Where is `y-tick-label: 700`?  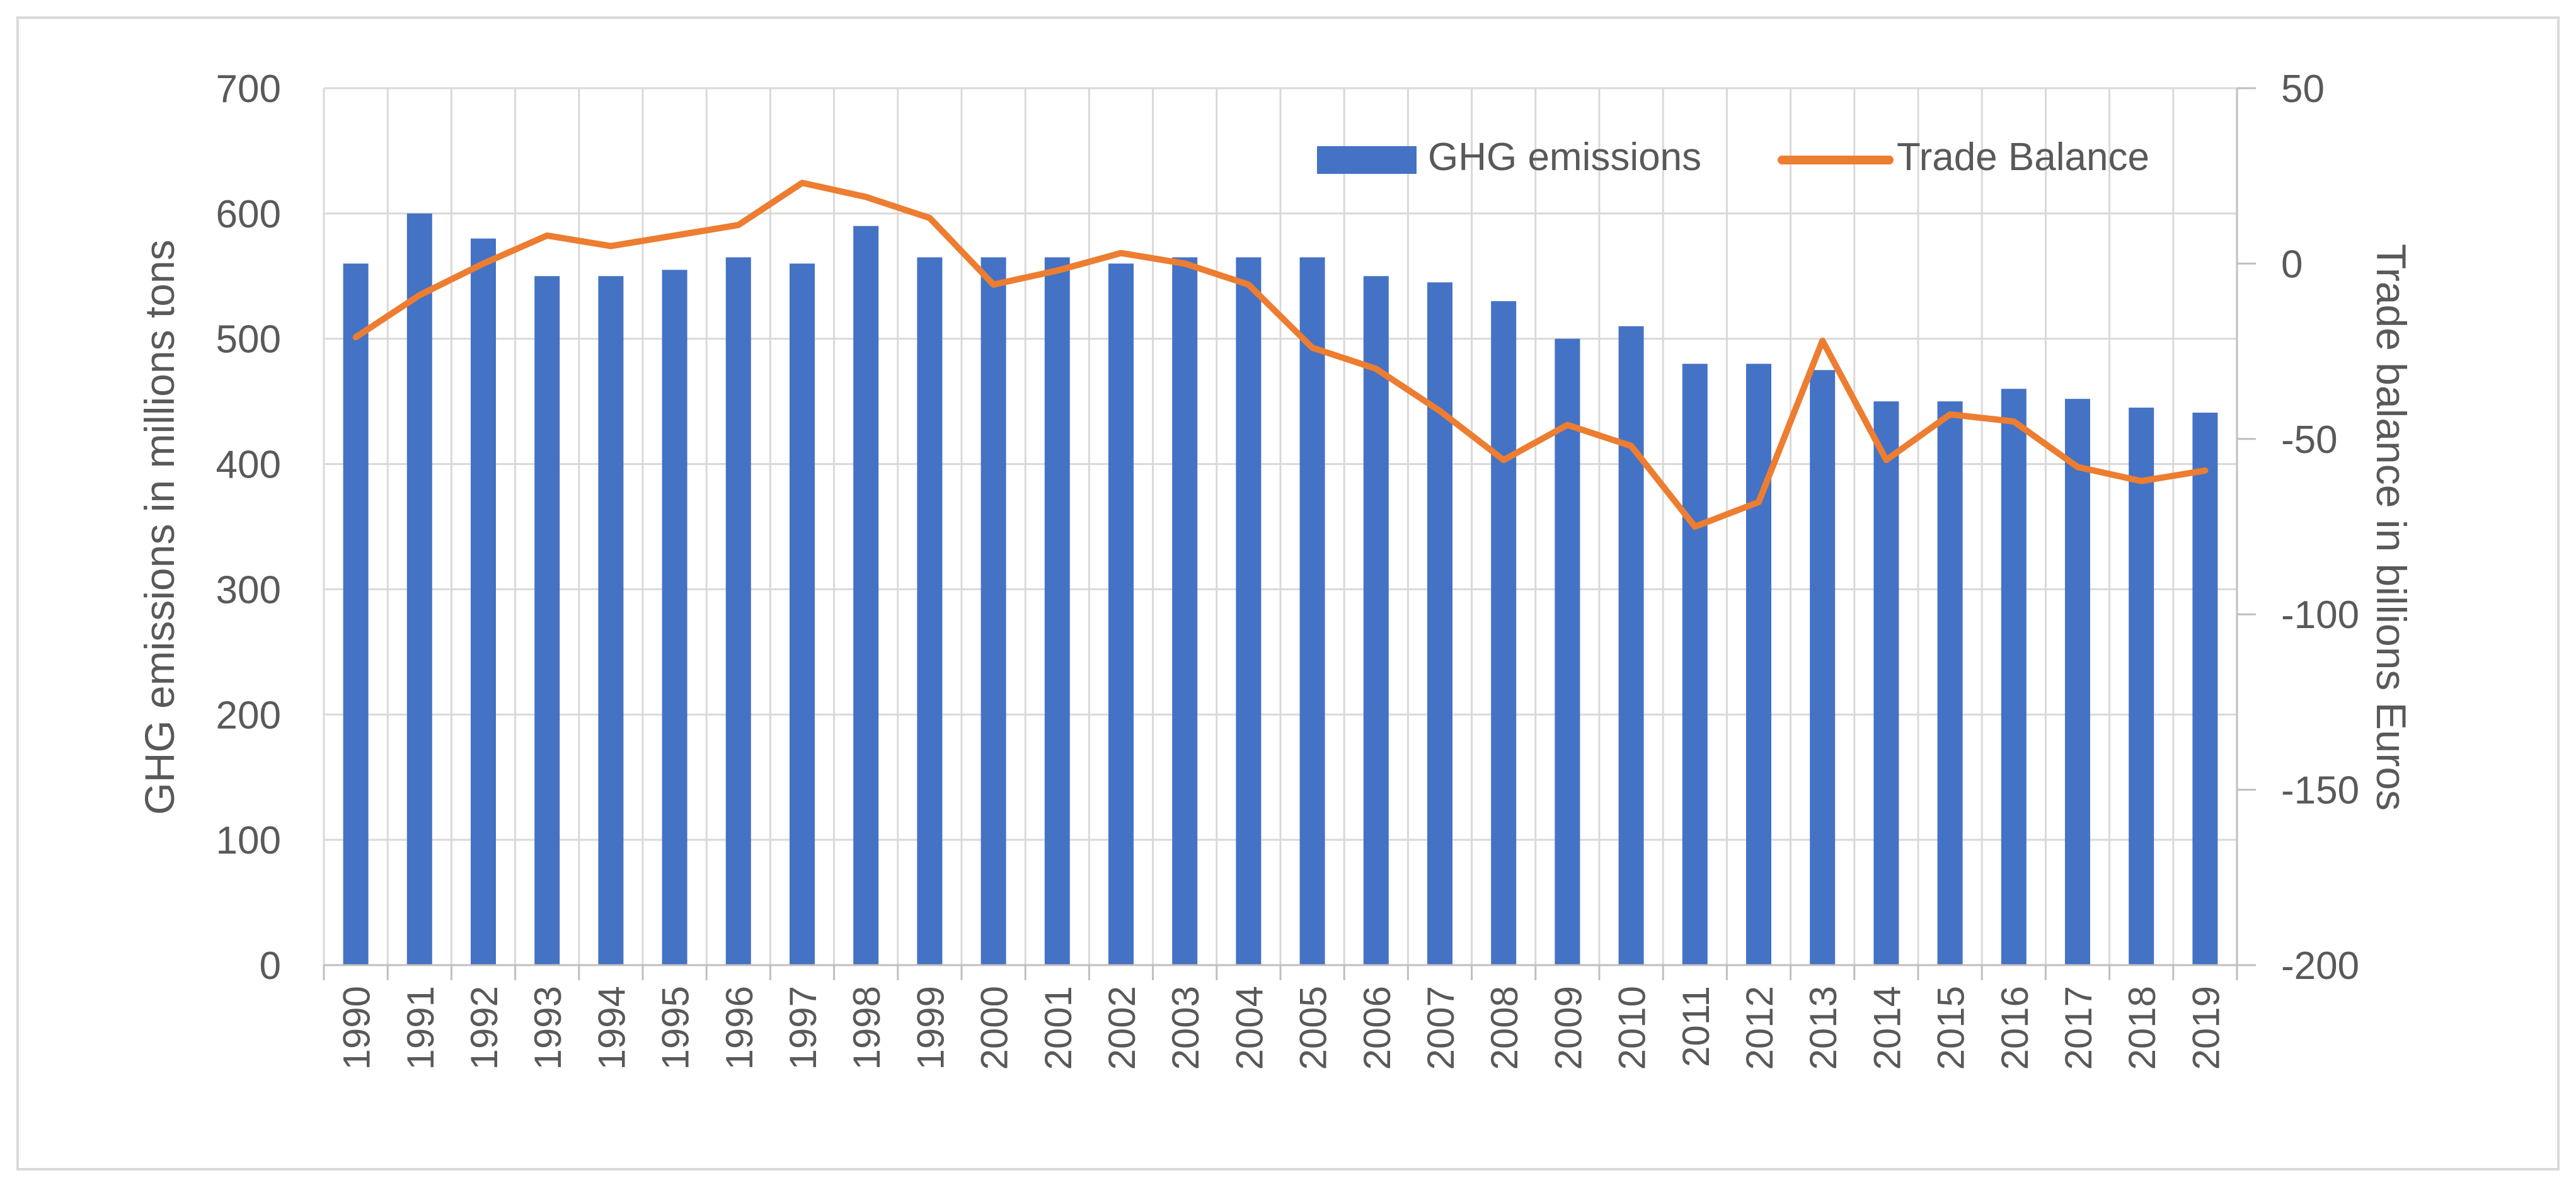 y-tick-label: 700 is located at coordinates (248, 89).